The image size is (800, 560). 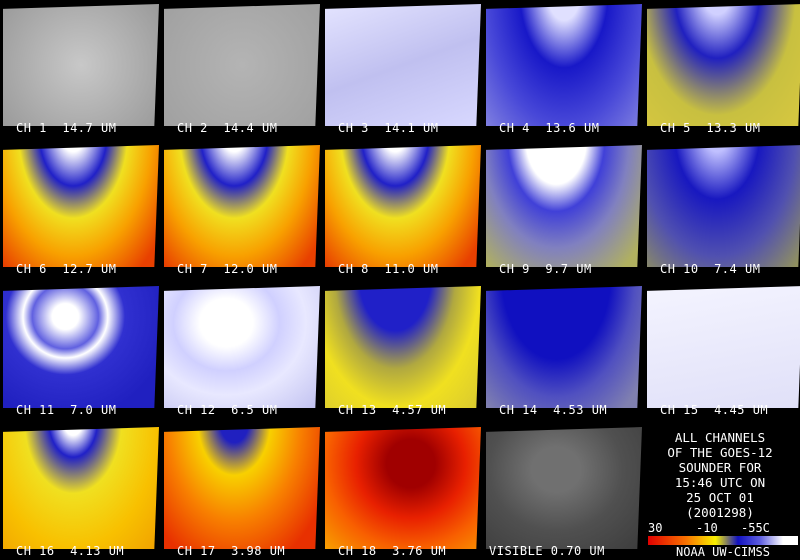 I want to click on colorbar-labels: 30 -10 -55C, so click(x=723, y=528).